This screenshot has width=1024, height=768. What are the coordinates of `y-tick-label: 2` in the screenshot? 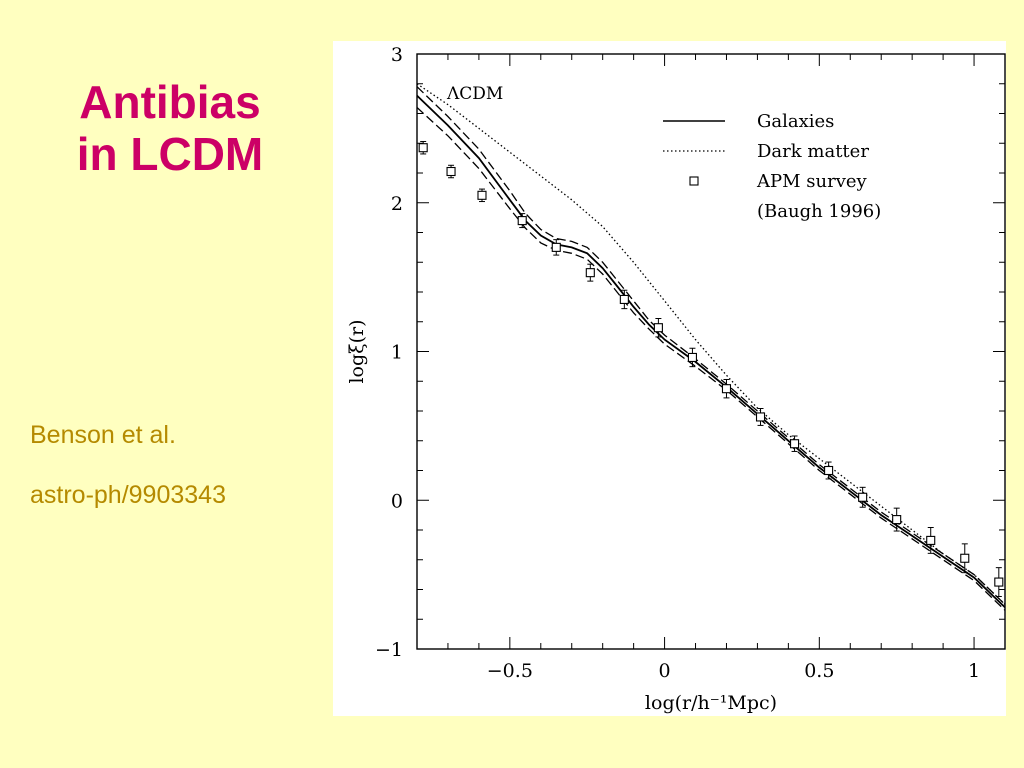 It's located at (397, 204).